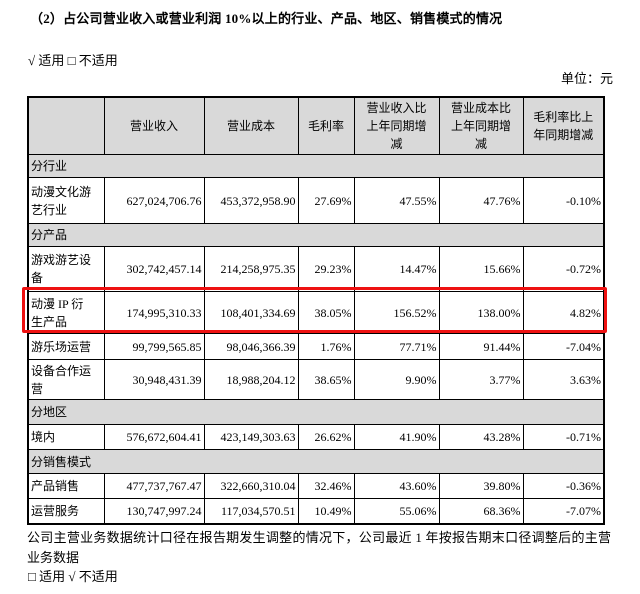 Image resolution: width=640 pixels, height=594 pixels. What do you see at coordinates (563, 511) in the screenshot?
I see `margin-yoy-value: -7.07%` at bounding box center [563, 511].